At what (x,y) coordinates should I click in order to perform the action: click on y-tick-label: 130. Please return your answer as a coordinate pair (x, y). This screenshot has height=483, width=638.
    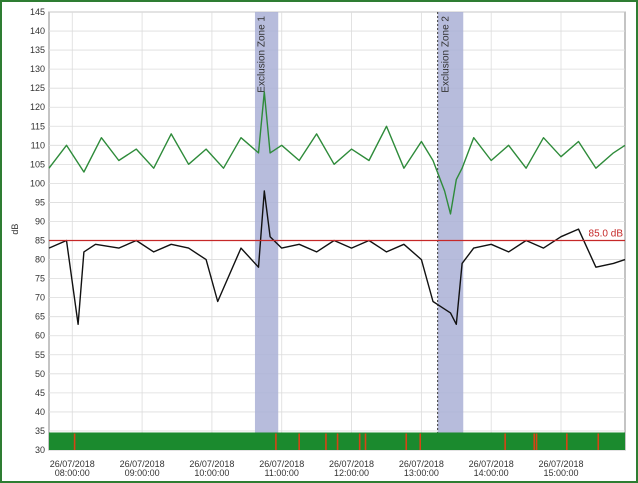
    Looking at the image, I should click on (37, 69).